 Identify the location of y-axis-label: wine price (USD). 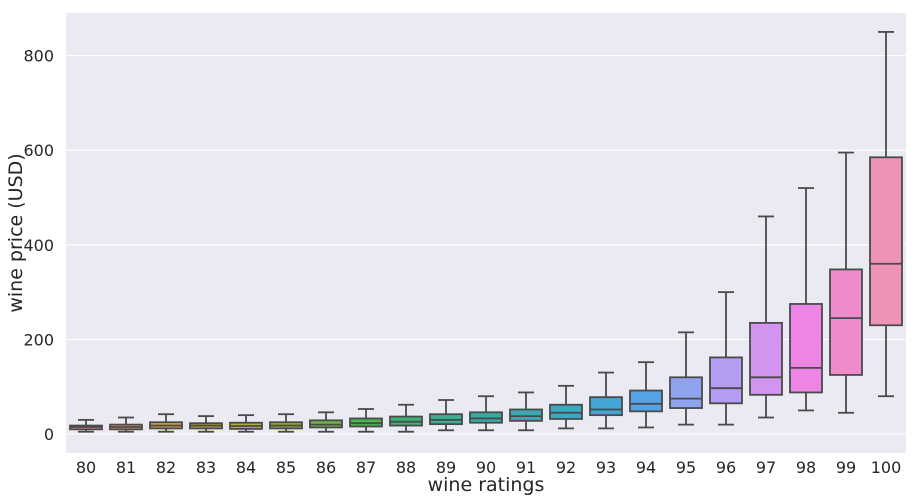
(16, 232).